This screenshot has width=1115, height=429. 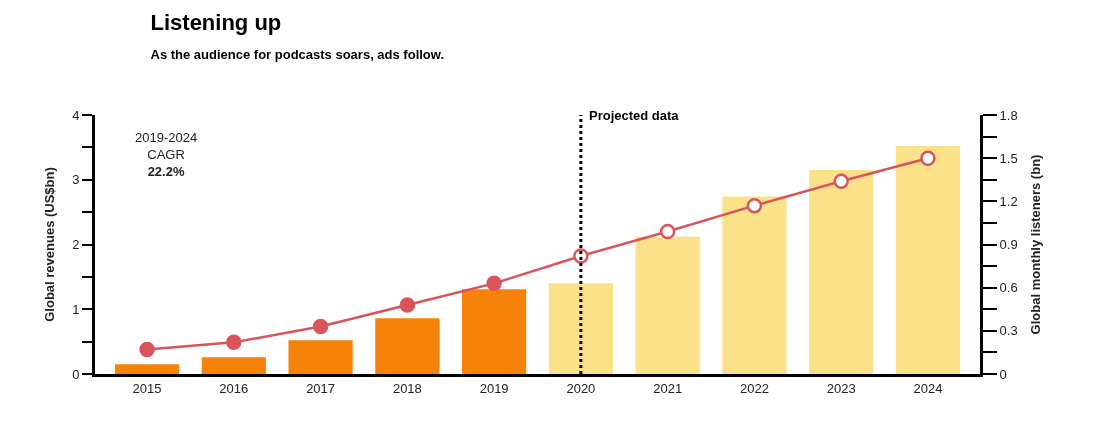 What do you see at coordinates (1008, 331) in the screenshot?
I see `y2-tick-label: 0.3` at bounding box center [1008, 331].